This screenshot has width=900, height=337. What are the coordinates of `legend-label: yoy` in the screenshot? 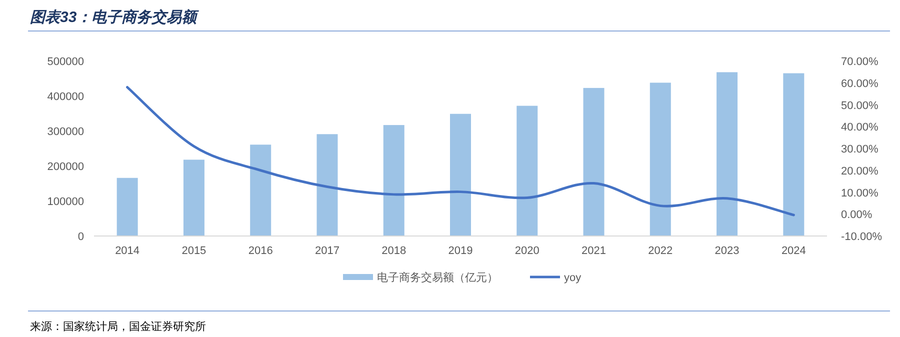 It's located at (573, 278).